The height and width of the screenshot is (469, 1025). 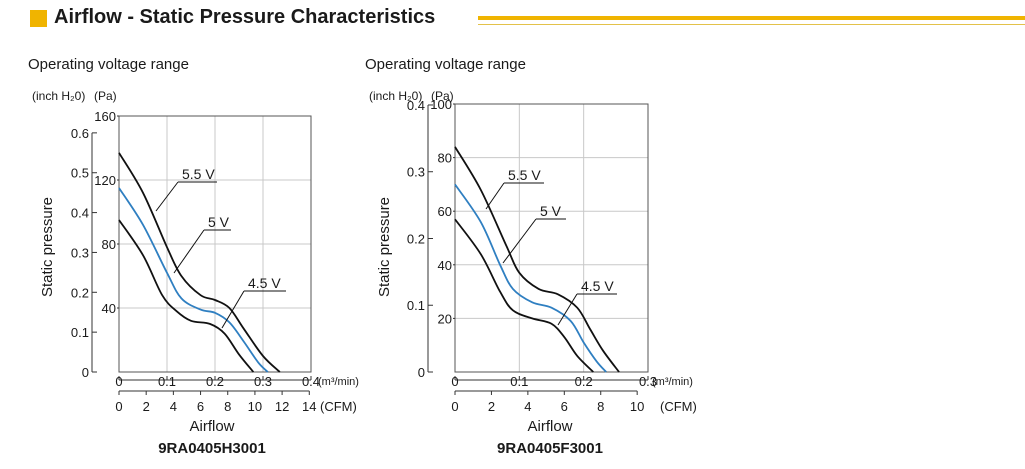 What do you see at coordinates (227, 406) in the screenshot?
I see `chart1-cfm-tick-label: 8` at bounding box center [227, 406].